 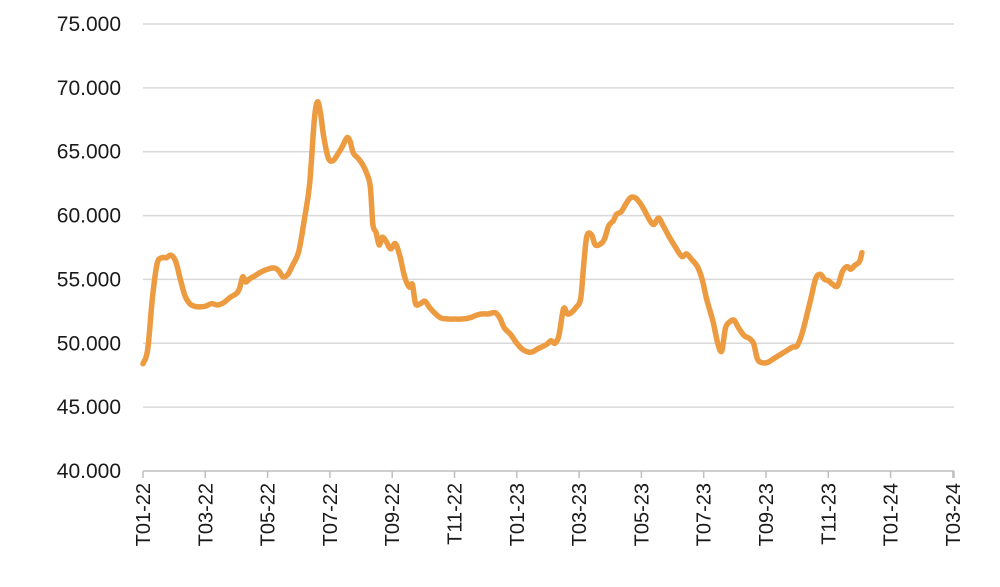 I want to click on x-tick-label: T05-22, so click(x=269, y=514).